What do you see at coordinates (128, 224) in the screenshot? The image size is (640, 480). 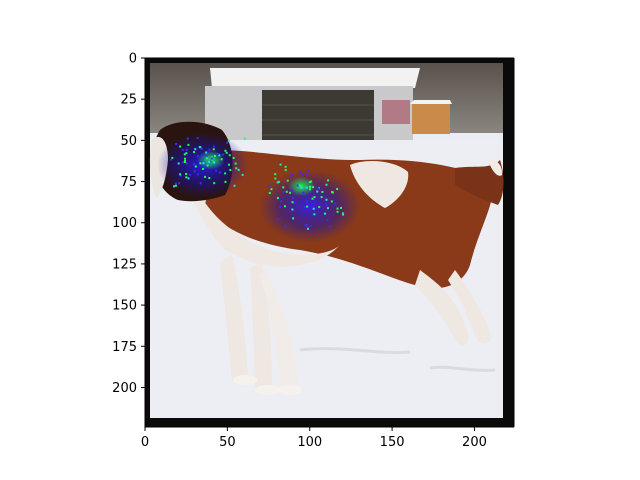 I see `y-ticks: 0 25 50 75 100 125 150 175 200` at bounding box center [128, 224].